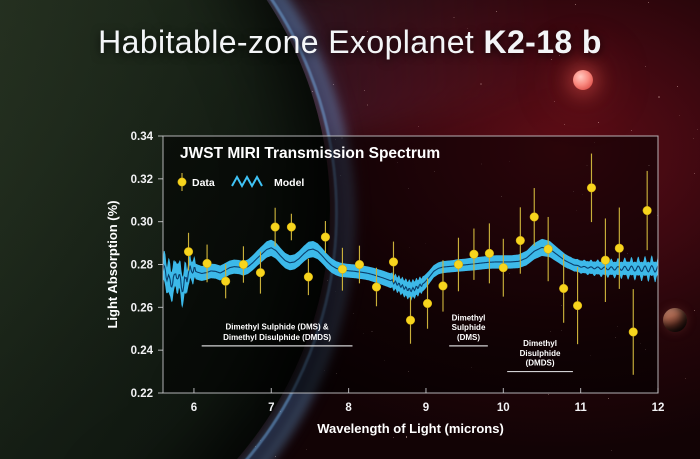 This screenshot has width=700, height=459. What do you see at coordinates (271, 408) in the screenshot?
I see `x-tick-label: 7` at bounding box center [271, 408].